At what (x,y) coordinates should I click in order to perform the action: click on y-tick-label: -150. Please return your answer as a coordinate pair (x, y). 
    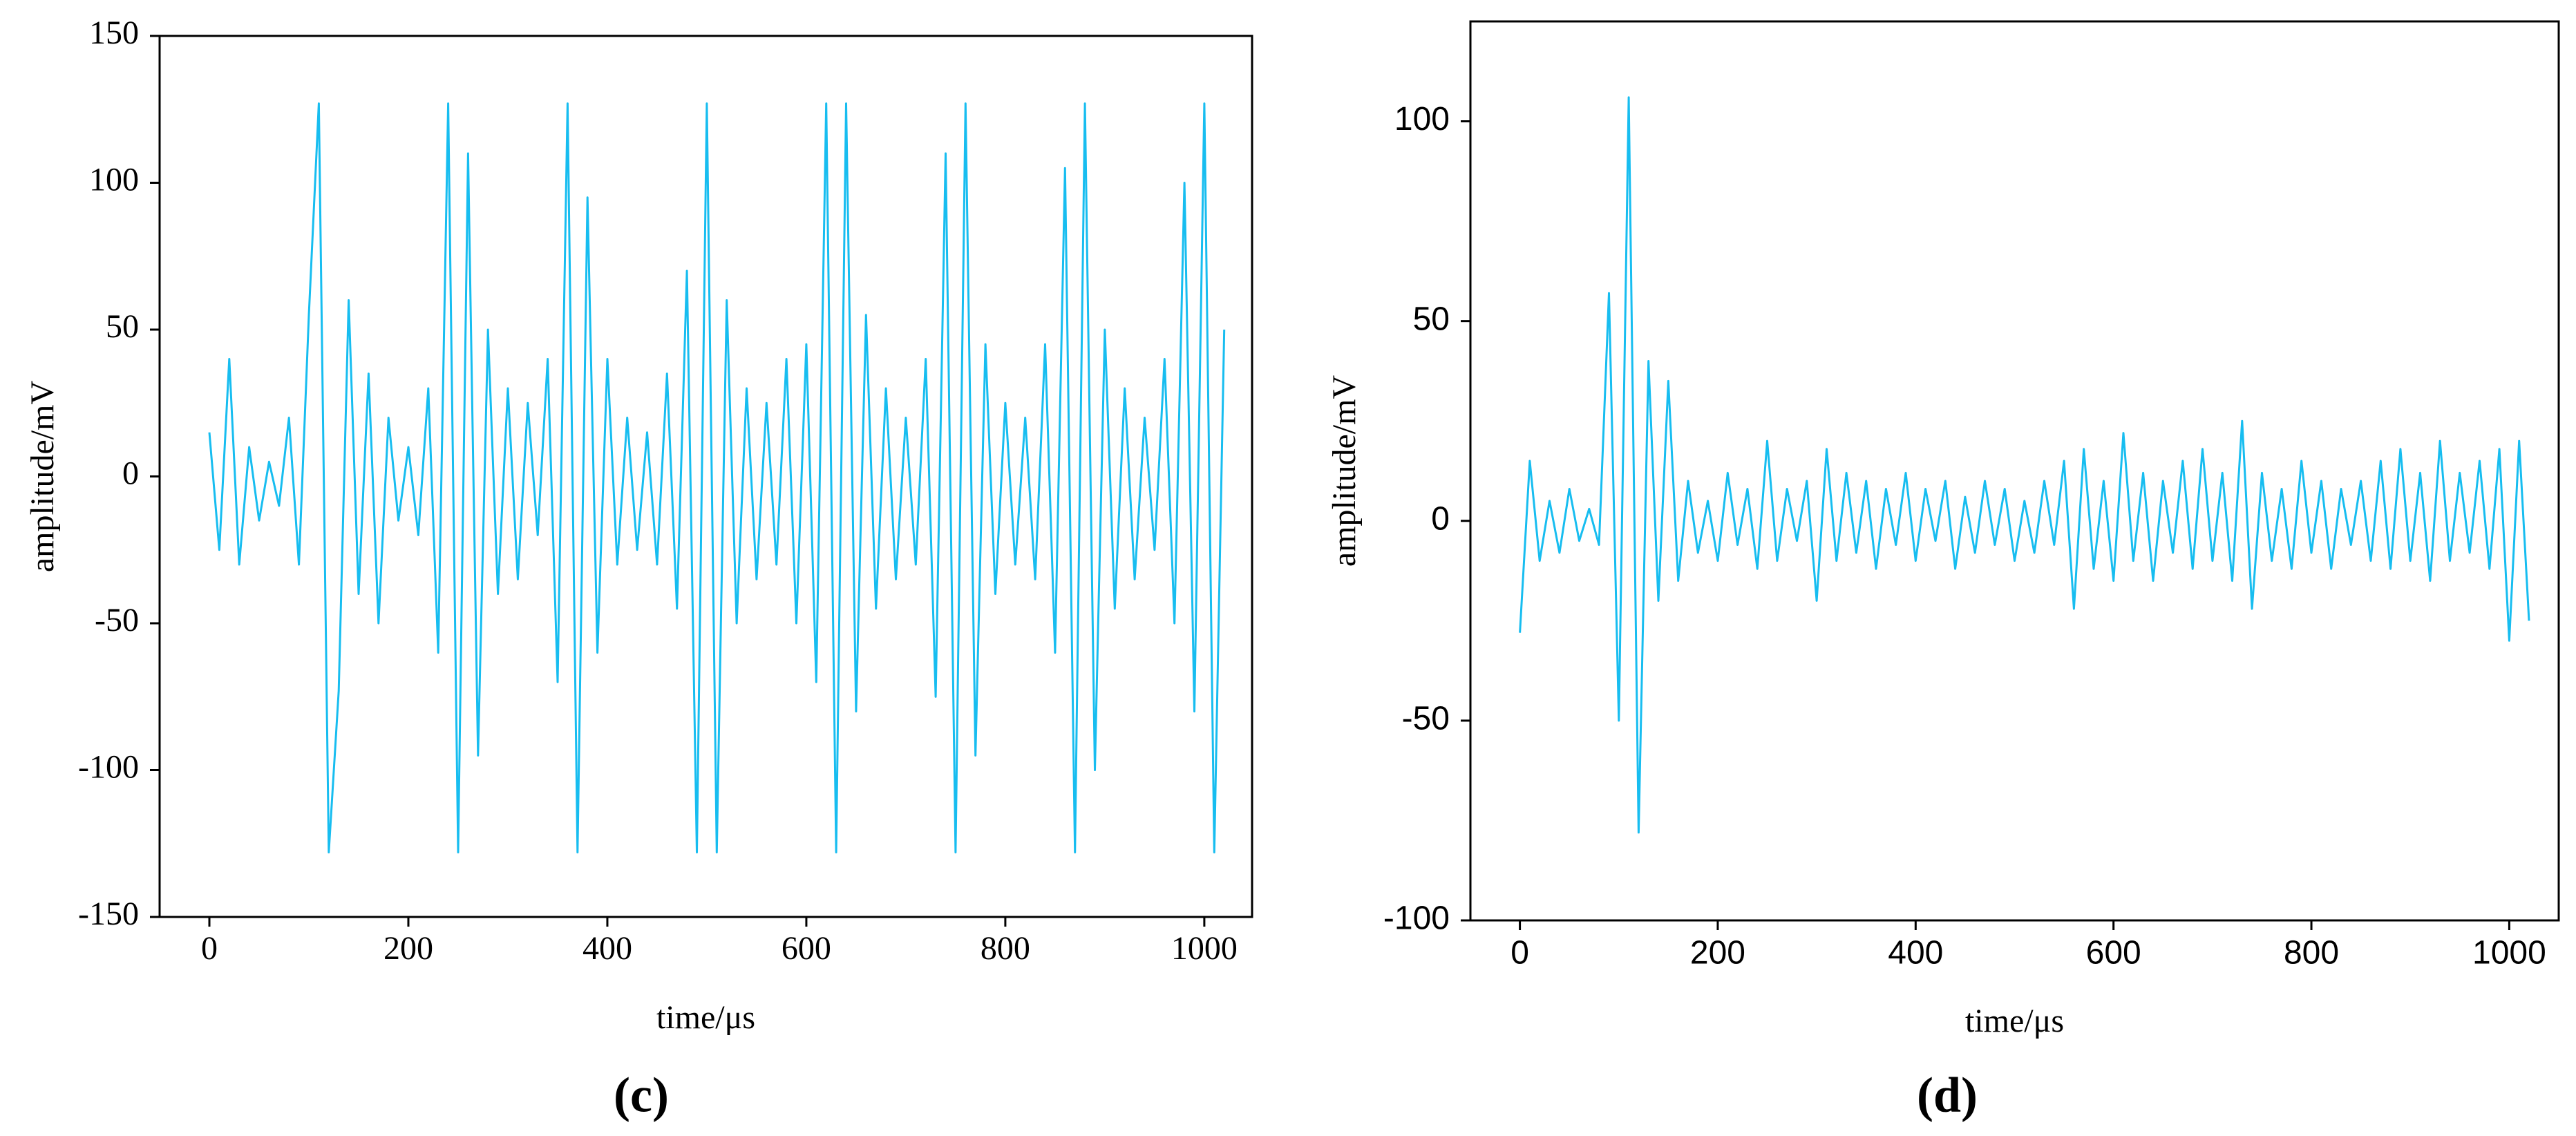
    Looking at the image, I should click on (108, 914).